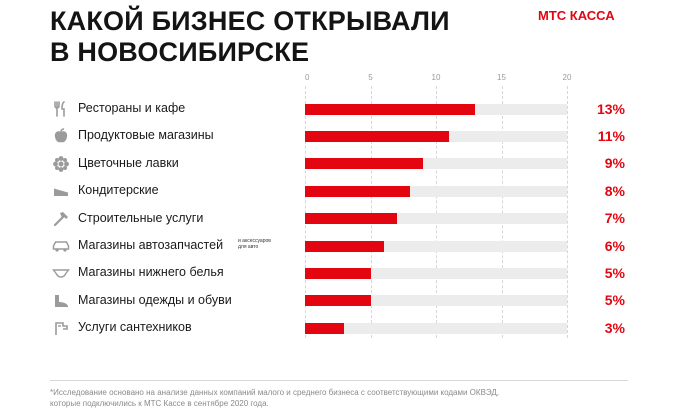  I want to click on page-title: КАКОЙ БИЗНЕС ОТКРЫВАЛИ В НОВОСИБИРСКЕ, so click(250, 37).